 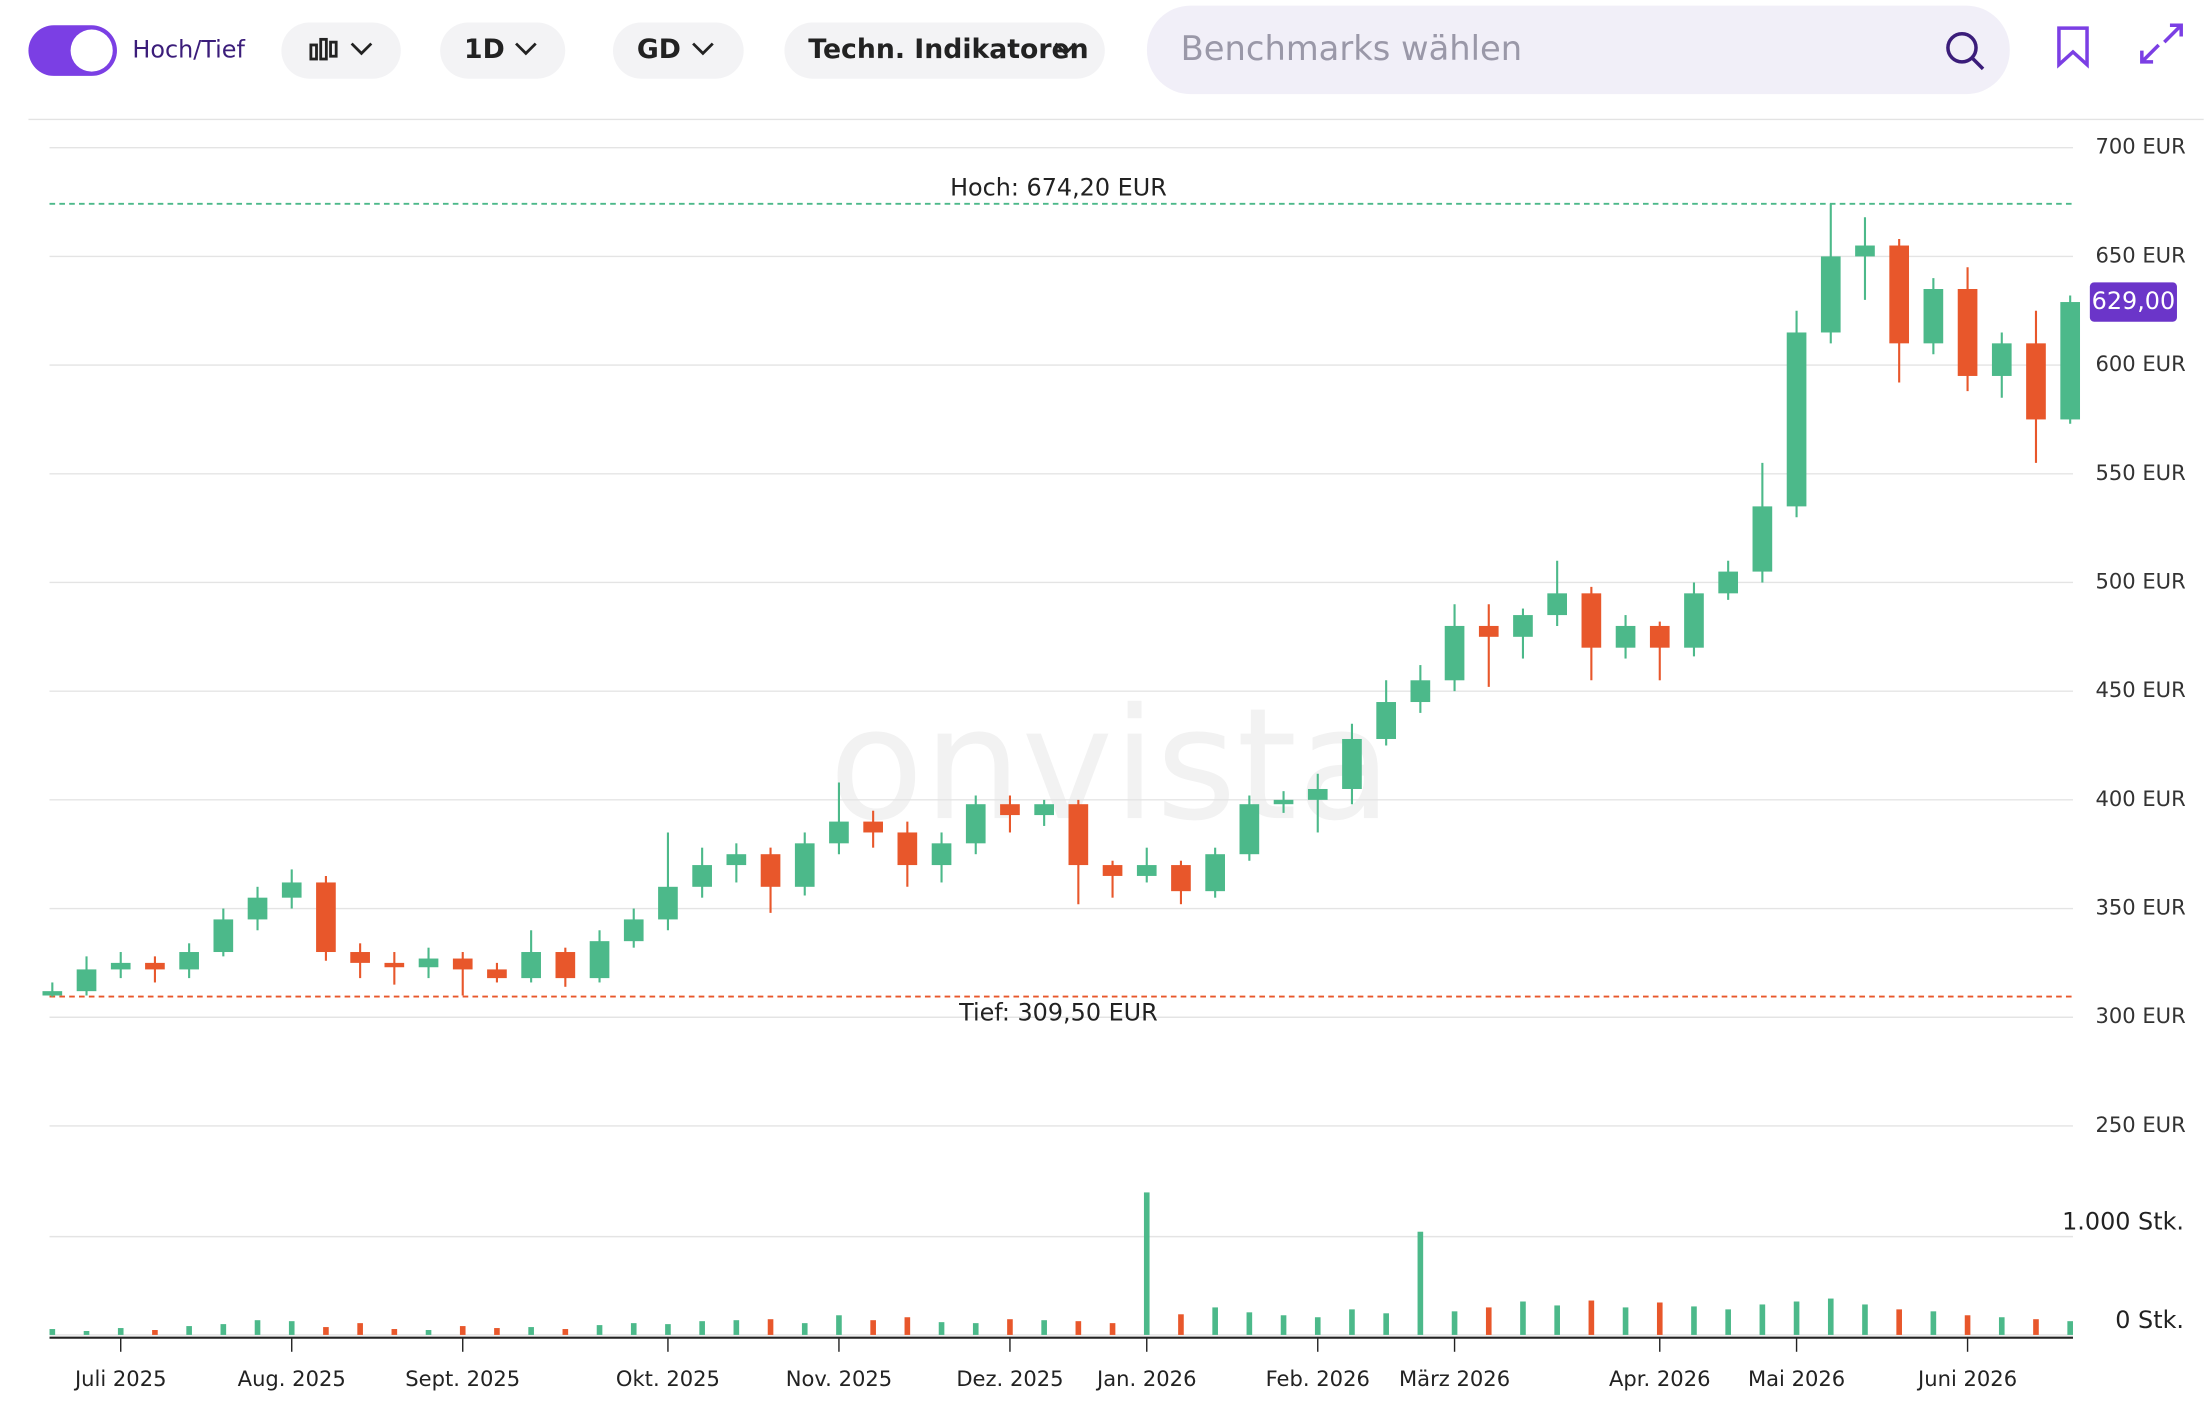 I want to click on annotation-label: Tief: 309,50 EUR, so click(x=1058, y=1012).